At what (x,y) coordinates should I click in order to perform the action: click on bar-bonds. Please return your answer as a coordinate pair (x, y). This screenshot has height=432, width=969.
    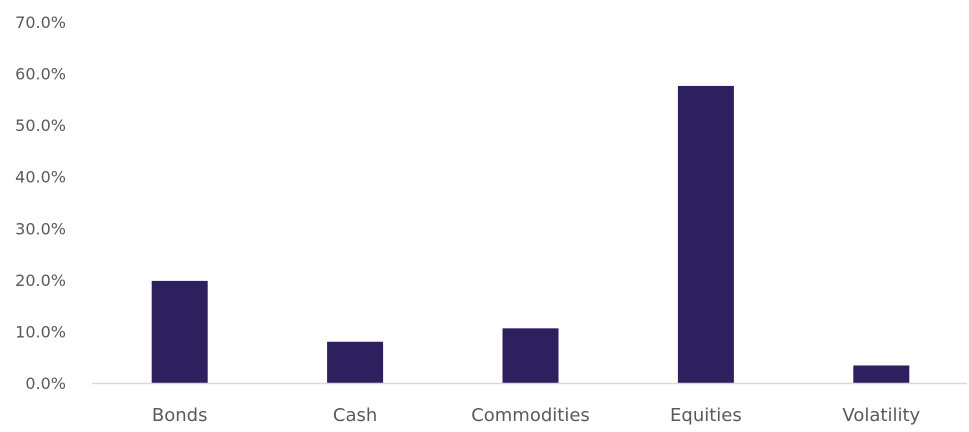
    Looking at the image, I should click on (179, 331).